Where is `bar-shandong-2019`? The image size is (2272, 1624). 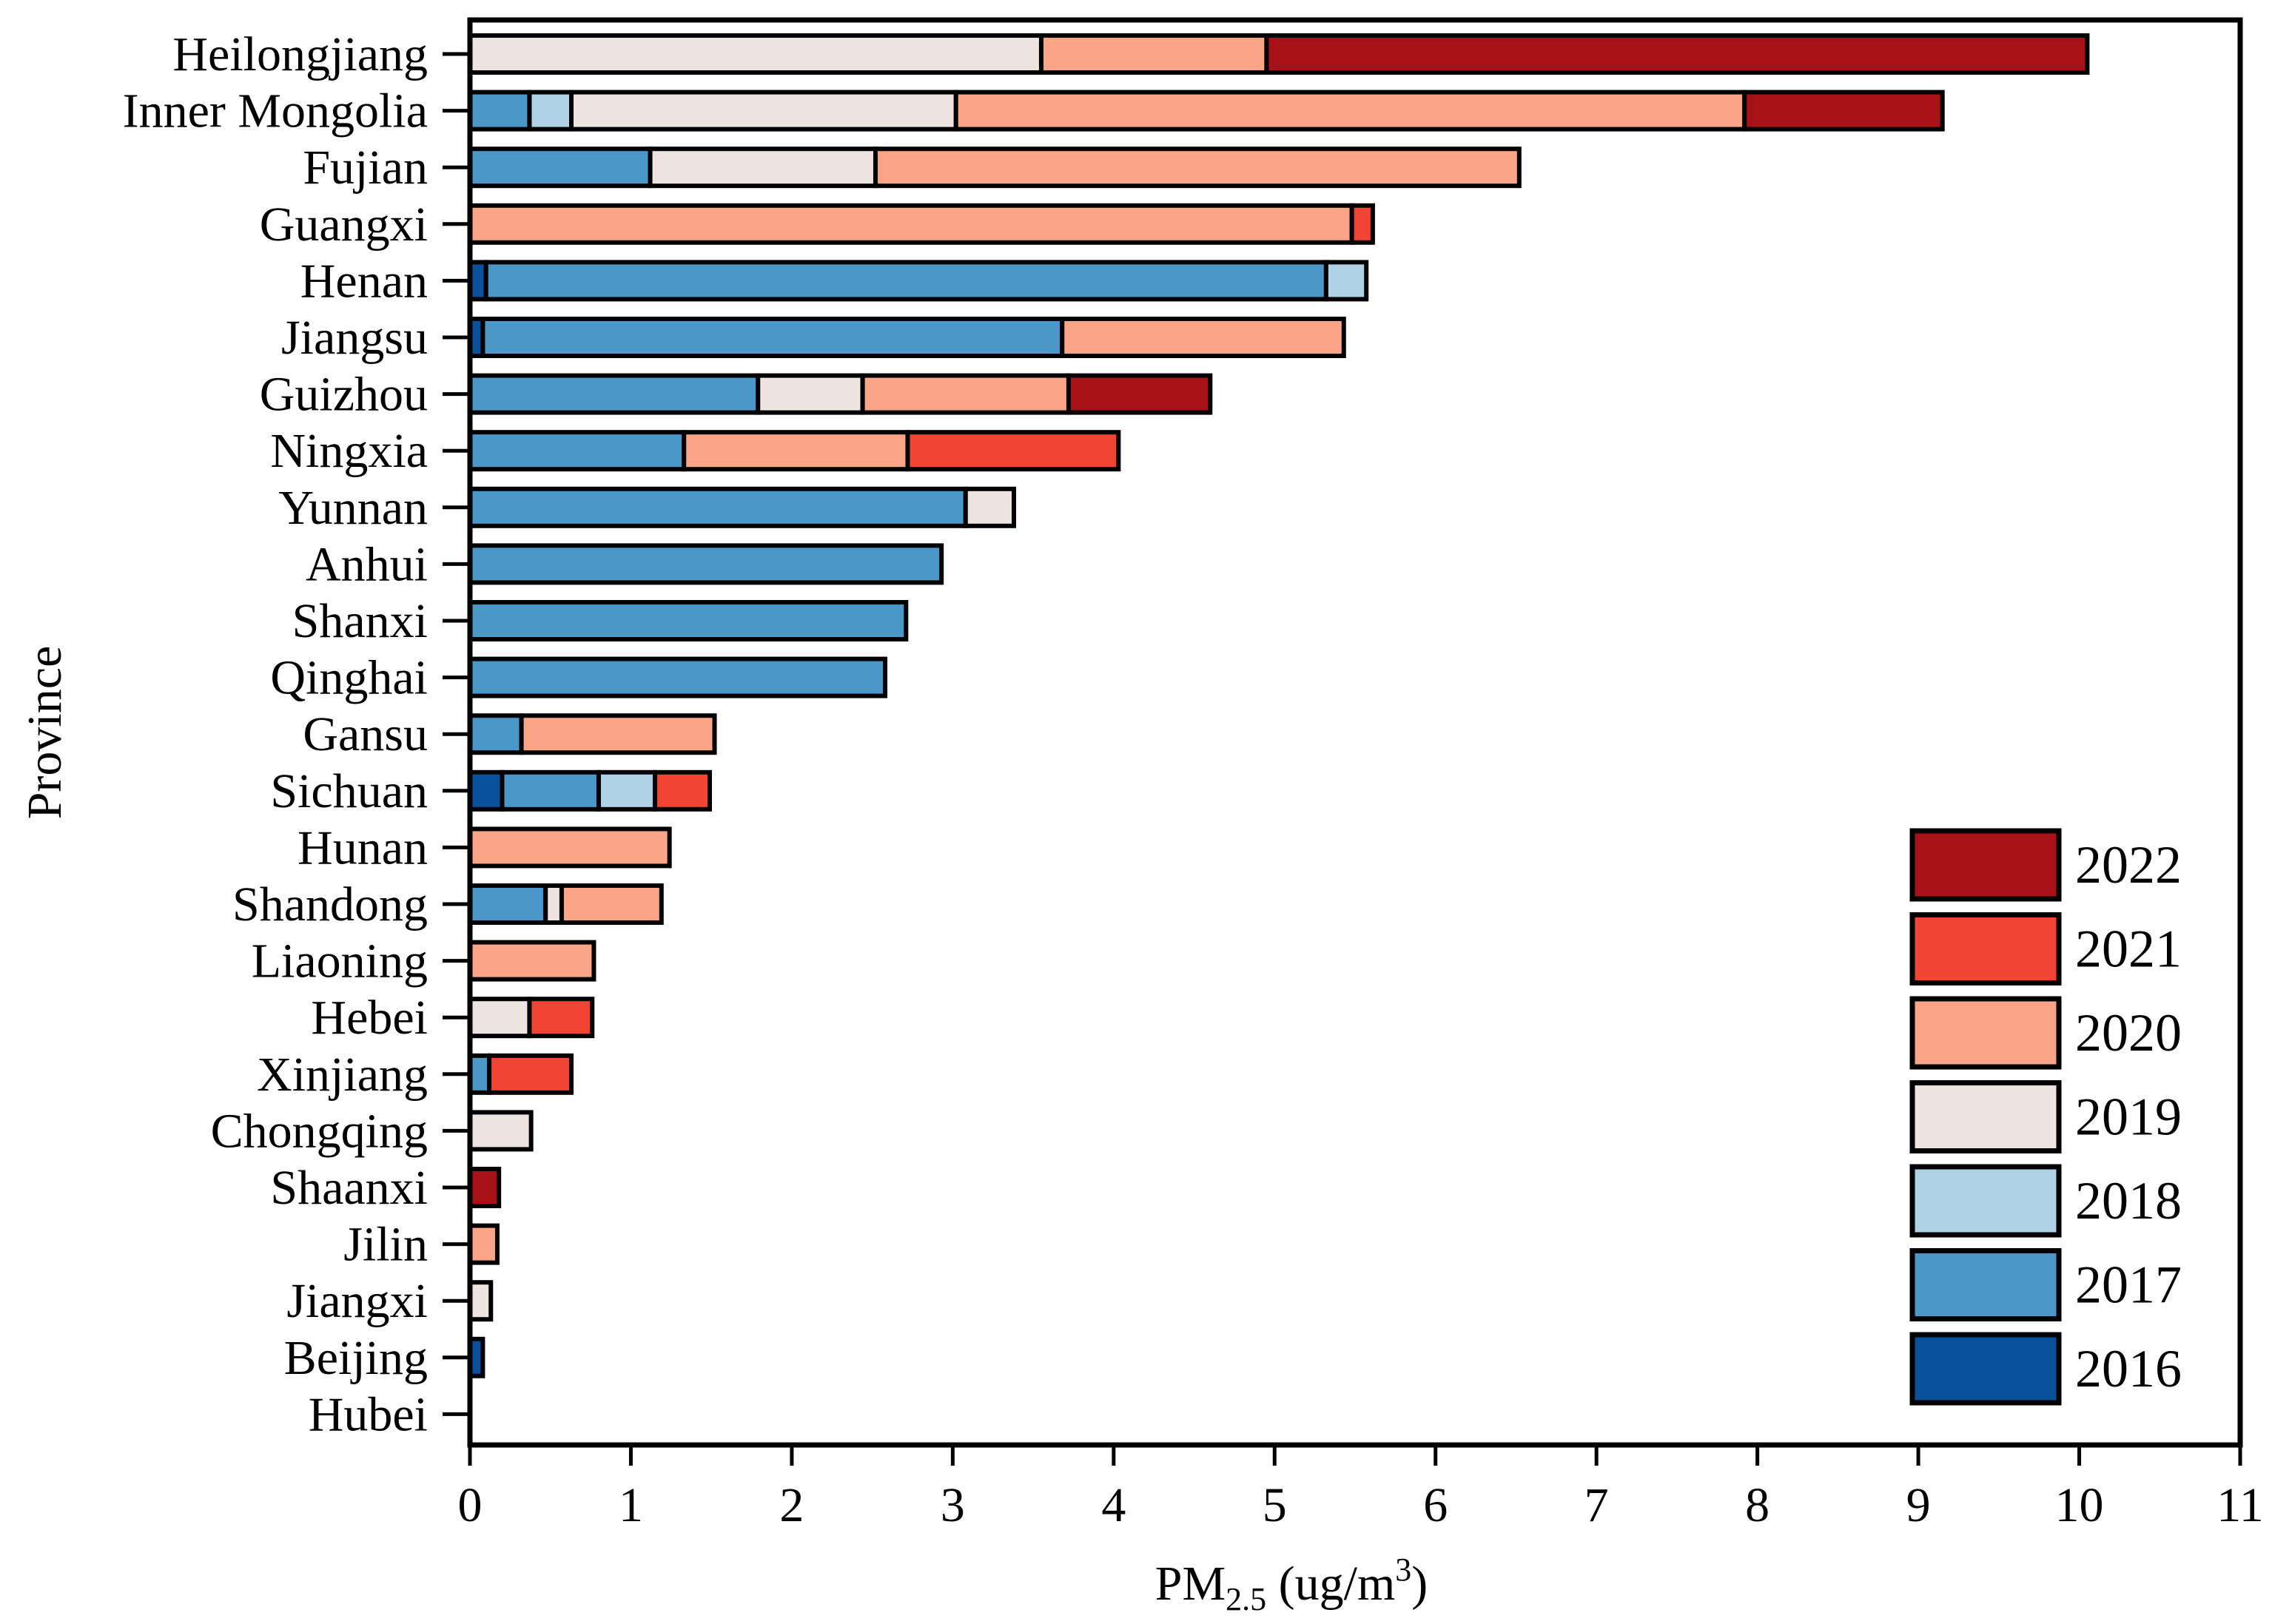
bar-shandong-2019 is located at coordinates (554, 904).